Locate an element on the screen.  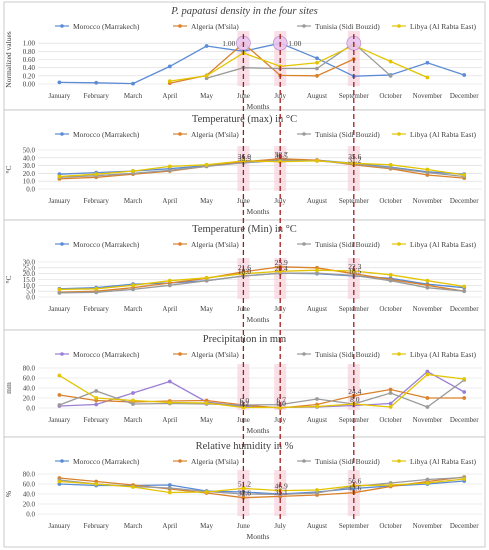
x-tick-label: August is located at coordinates (317, 96).